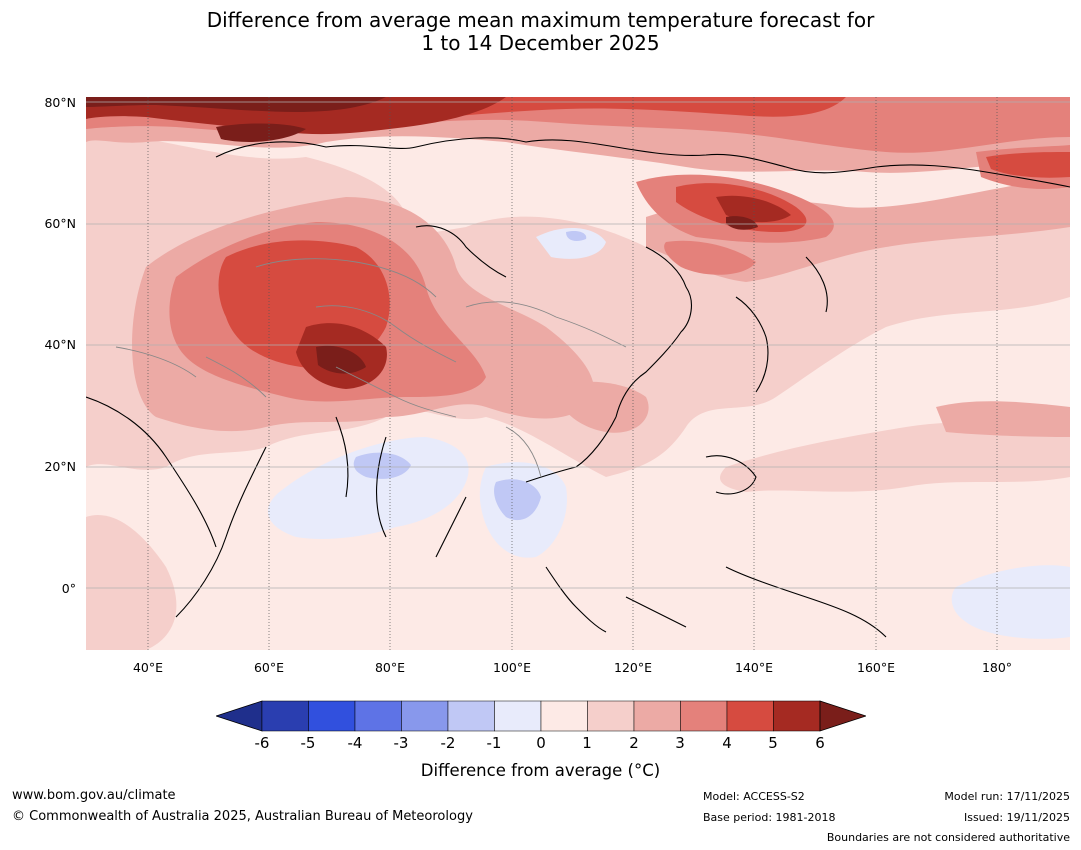 The height and width of the screenshot is (850, 1081). What do you see at coordinates (997, 667) in the screenshot?
I see `lon-label-180: 180°` at bounding box center [997, 667].